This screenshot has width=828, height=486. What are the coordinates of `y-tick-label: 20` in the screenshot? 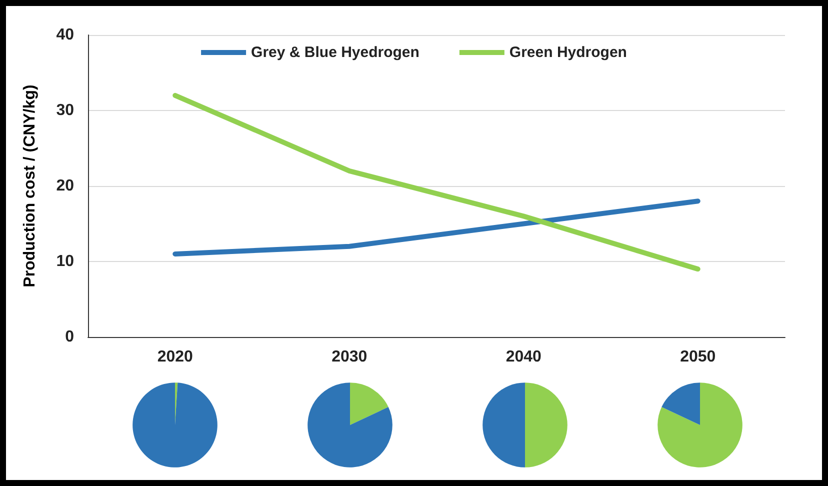 It's located at (65, 186).